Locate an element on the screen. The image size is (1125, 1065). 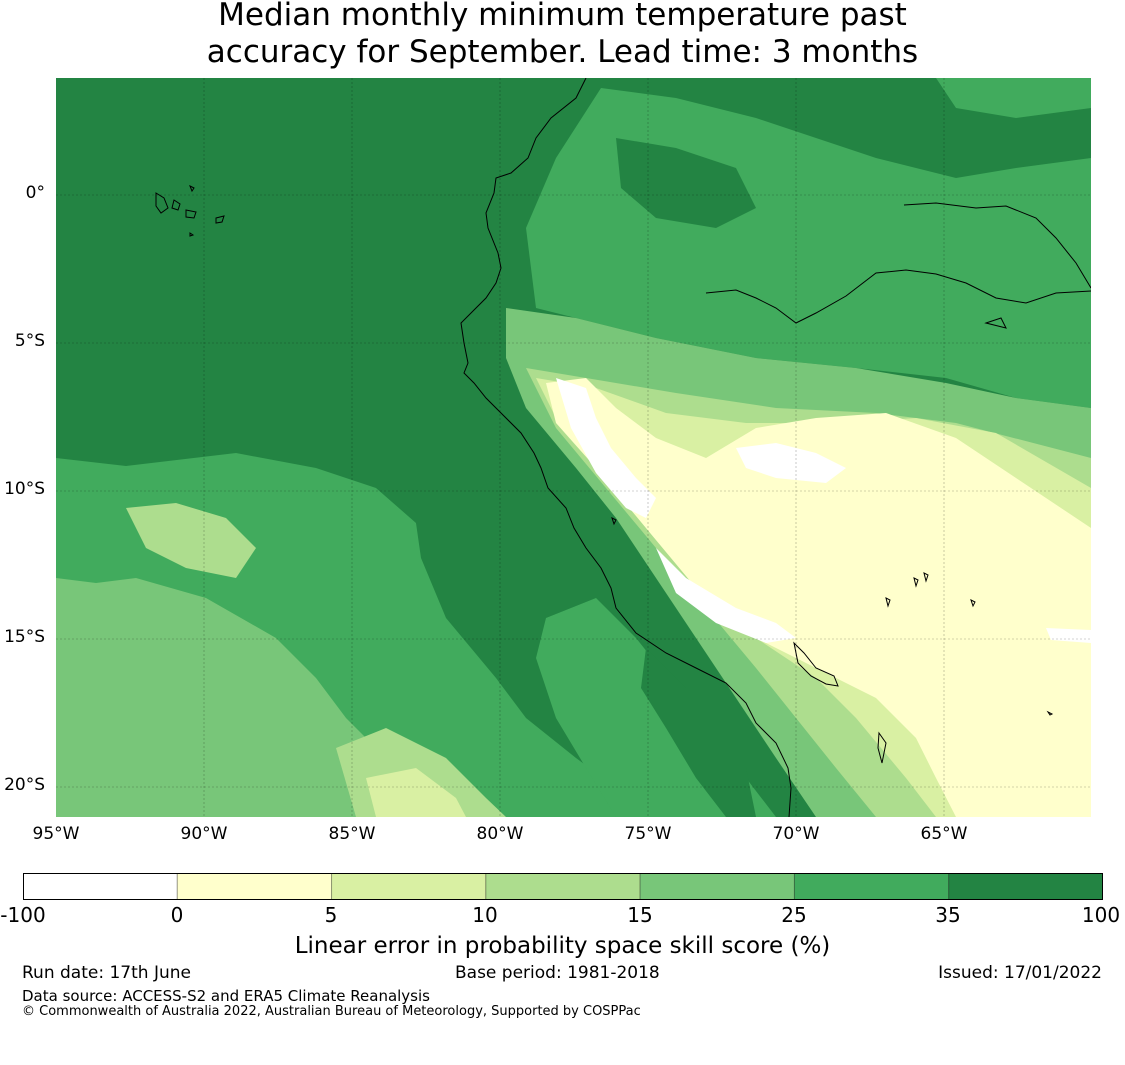
galapagos-islands is located at coordinates (190, 210).